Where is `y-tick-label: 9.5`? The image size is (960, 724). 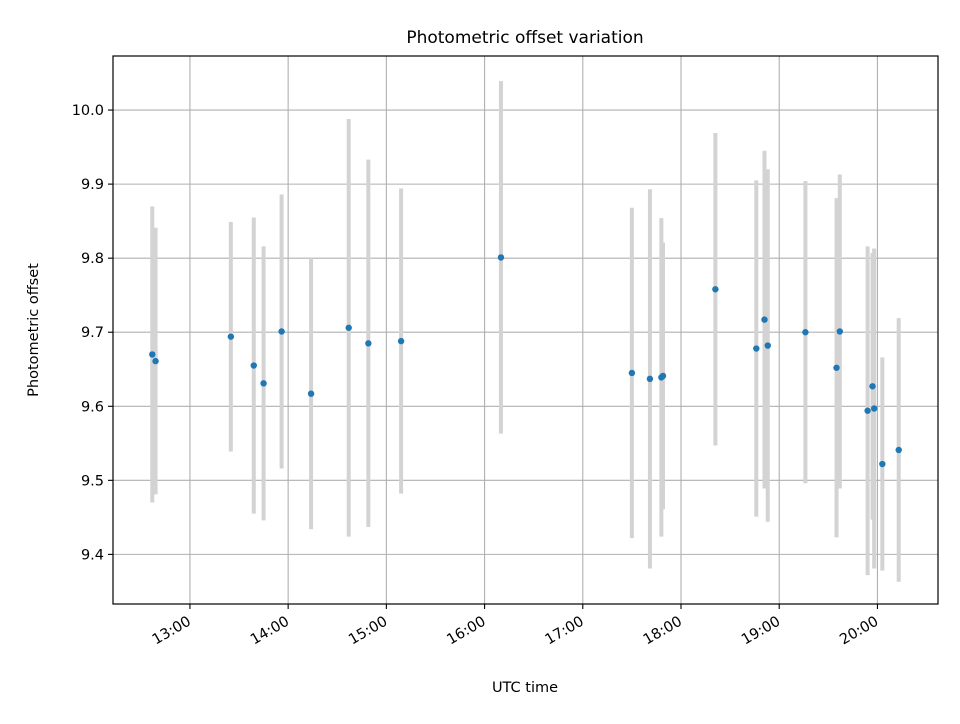 y-tick-label: 9.5 is located at coordinates (92, 481).